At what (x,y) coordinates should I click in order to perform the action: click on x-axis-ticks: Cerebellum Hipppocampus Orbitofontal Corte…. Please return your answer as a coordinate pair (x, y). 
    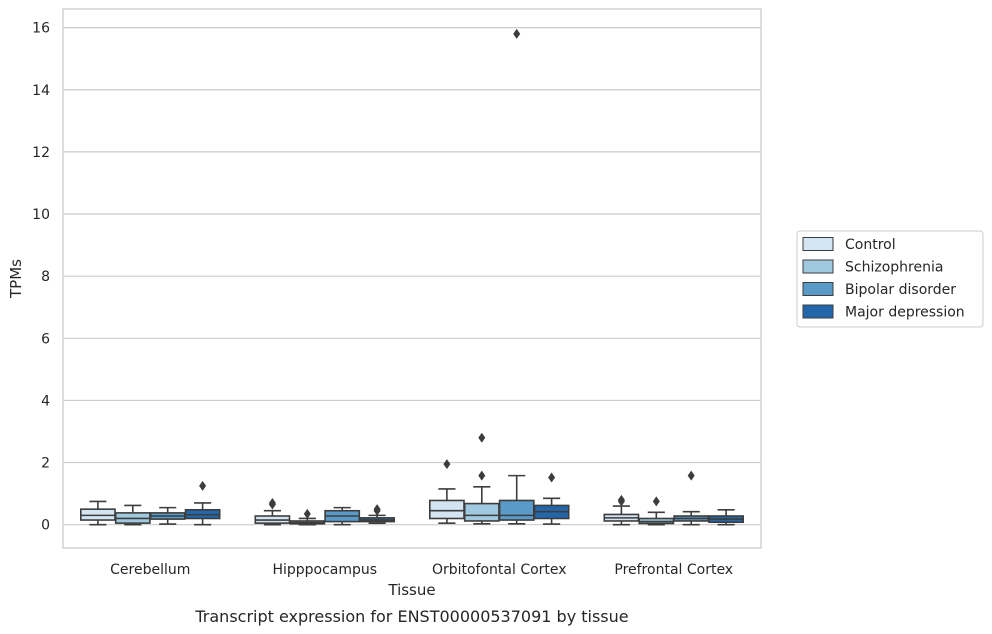
    Looking at the image, I should click on (421, 570).